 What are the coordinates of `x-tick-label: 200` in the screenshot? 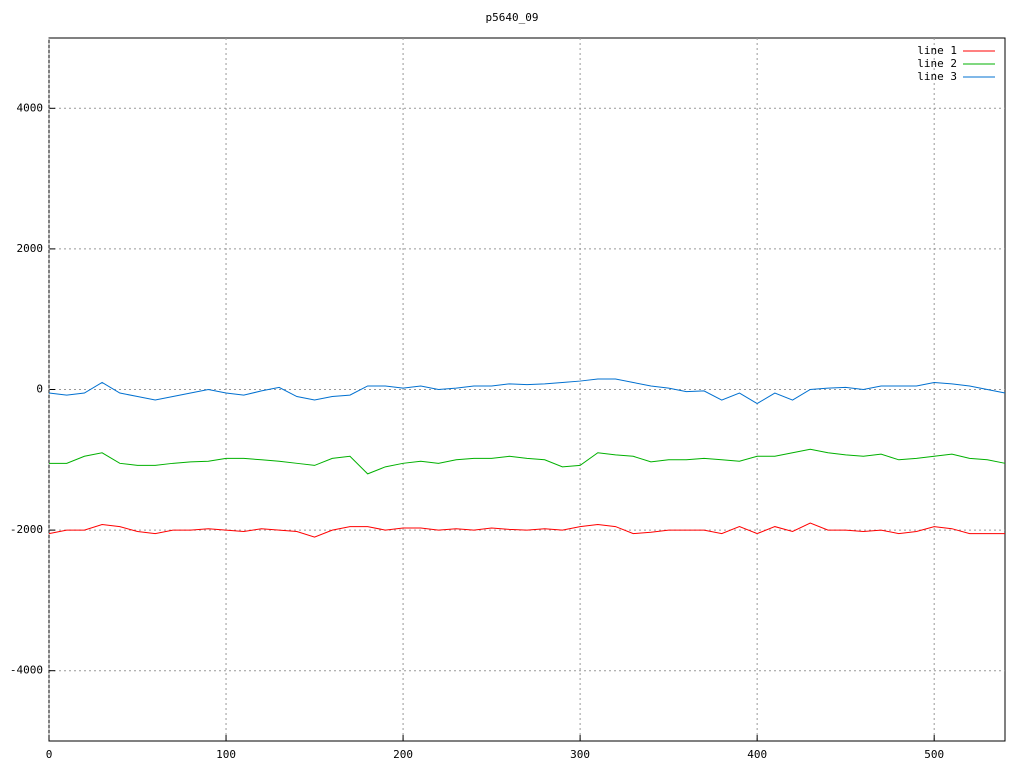 It's located at (403, 754).